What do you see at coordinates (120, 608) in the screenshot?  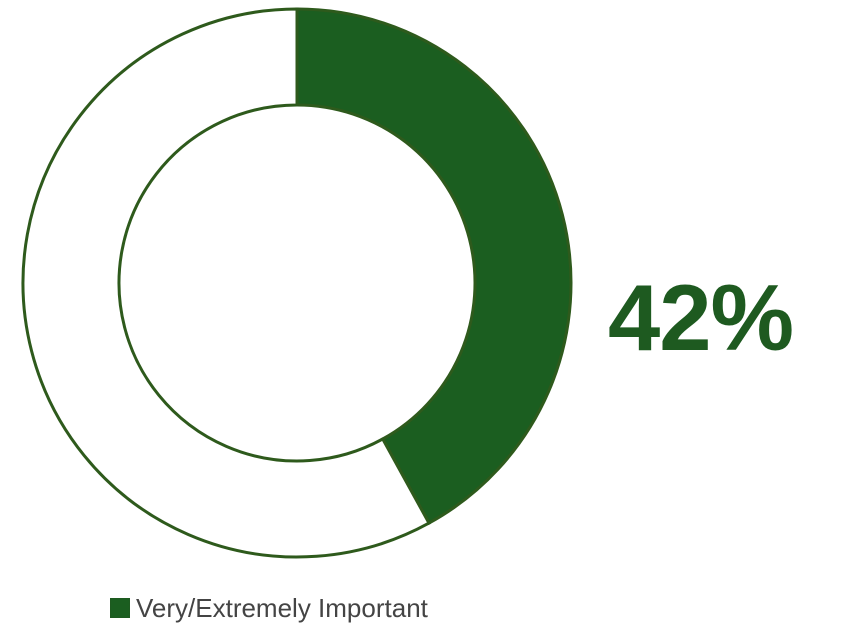 I see `legend-swatch-very-extremely-important` at bounding box center [120, 608].